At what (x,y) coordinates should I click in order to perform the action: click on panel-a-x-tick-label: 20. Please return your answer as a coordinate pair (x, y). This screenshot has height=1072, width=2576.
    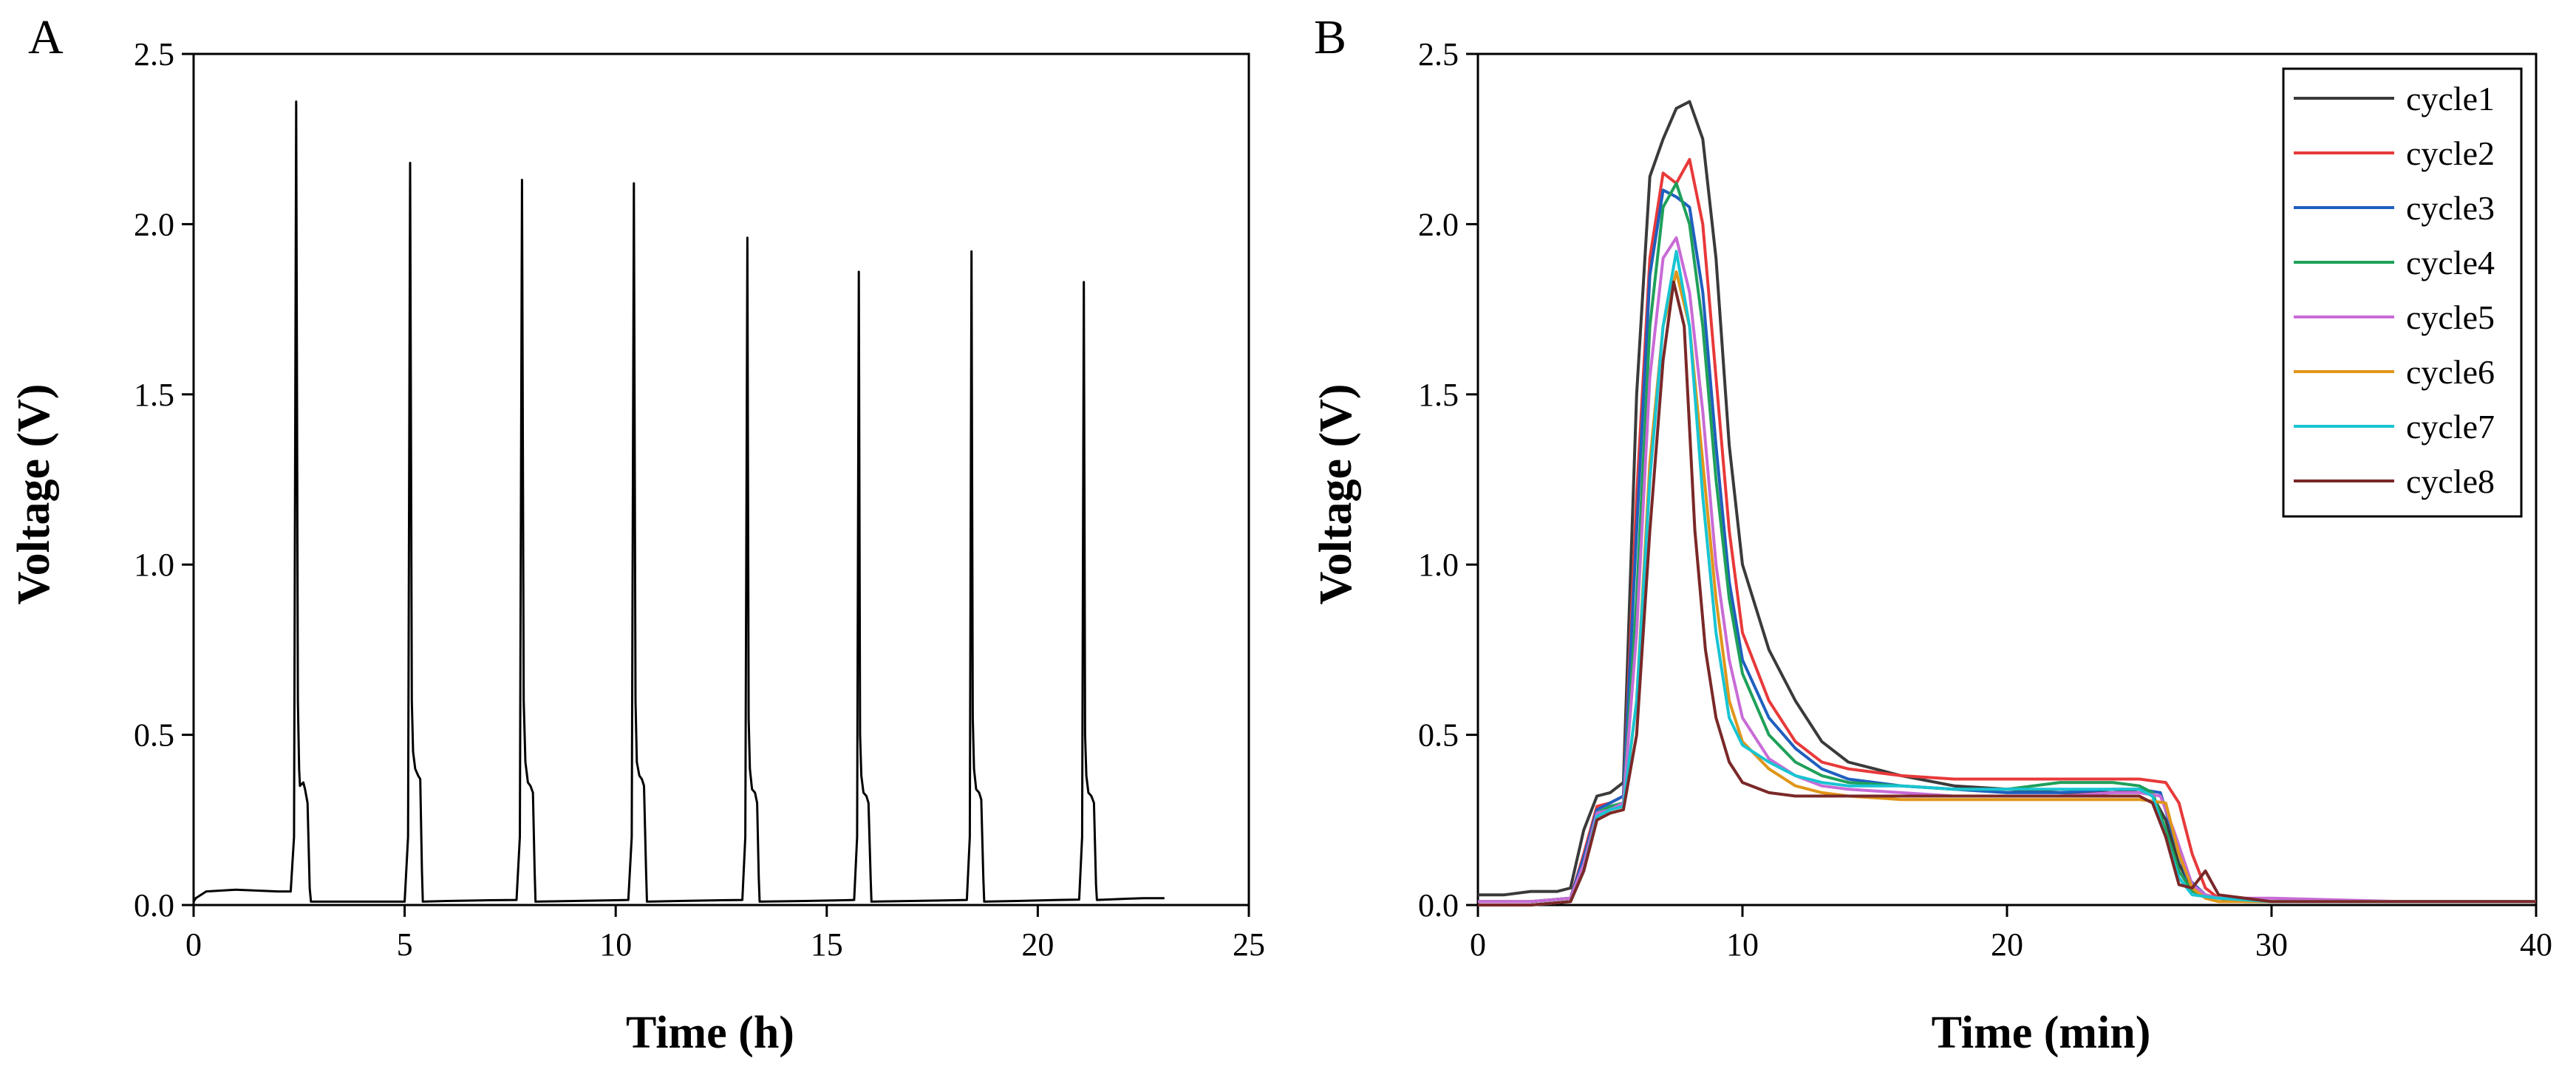
    Looking at the image, I should click on (1037, 945).